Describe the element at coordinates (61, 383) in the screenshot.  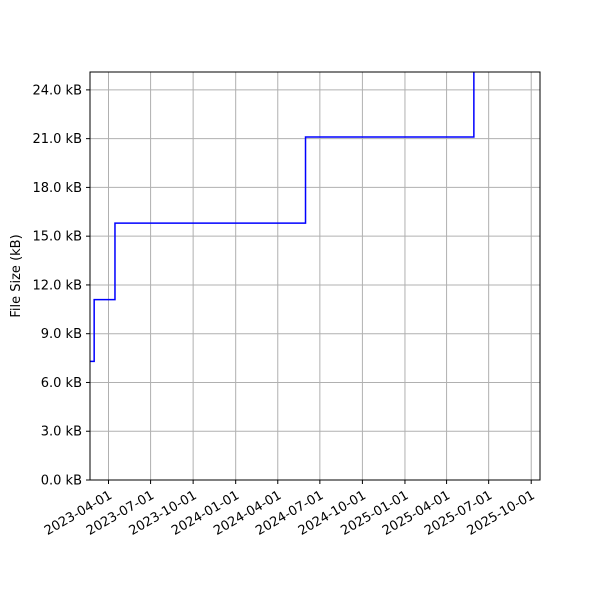
I see `y-tick-label: 6.0 kB` at that location.